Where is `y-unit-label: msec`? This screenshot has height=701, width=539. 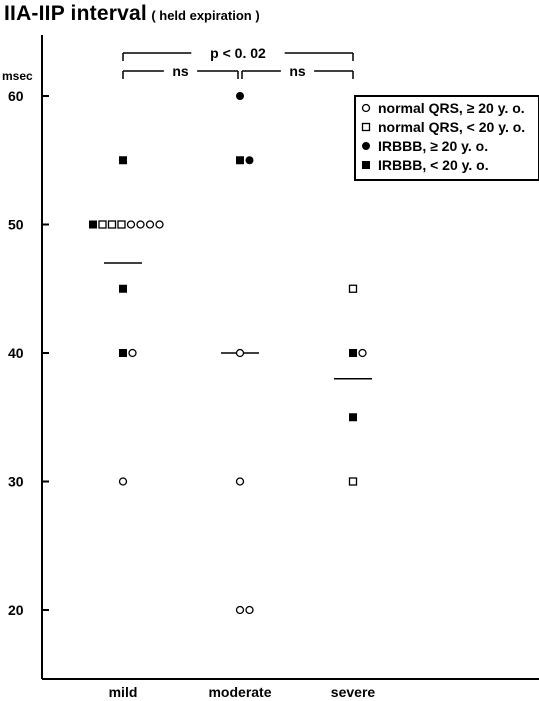
y-unit-label: msec is located at coordinates (17, 76).